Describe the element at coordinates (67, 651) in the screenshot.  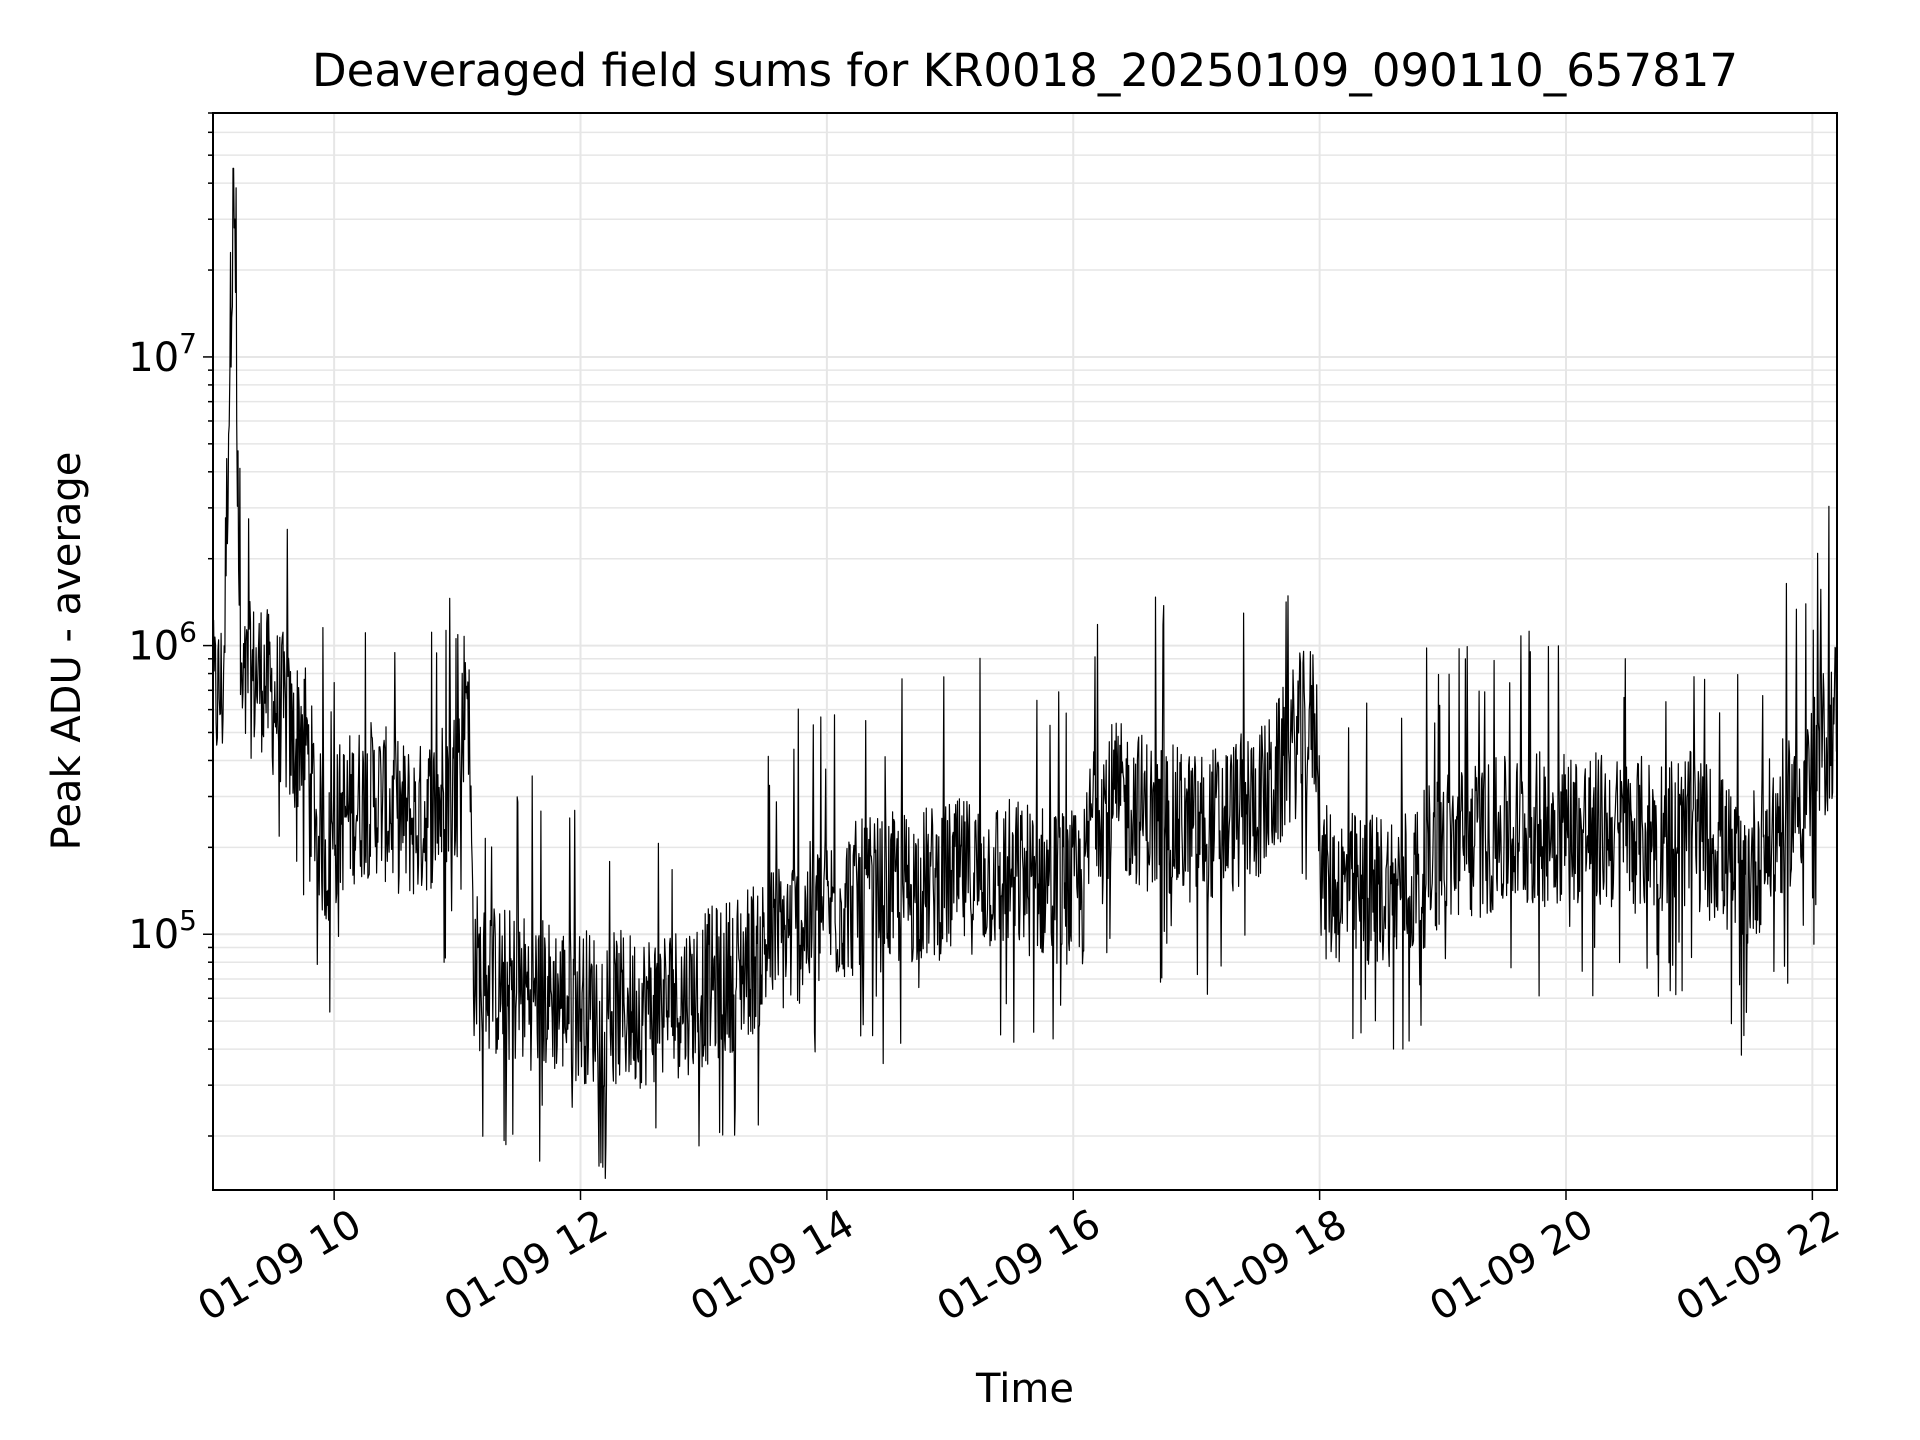
I see `y-axis-label: Peak ADU - average` at that location.